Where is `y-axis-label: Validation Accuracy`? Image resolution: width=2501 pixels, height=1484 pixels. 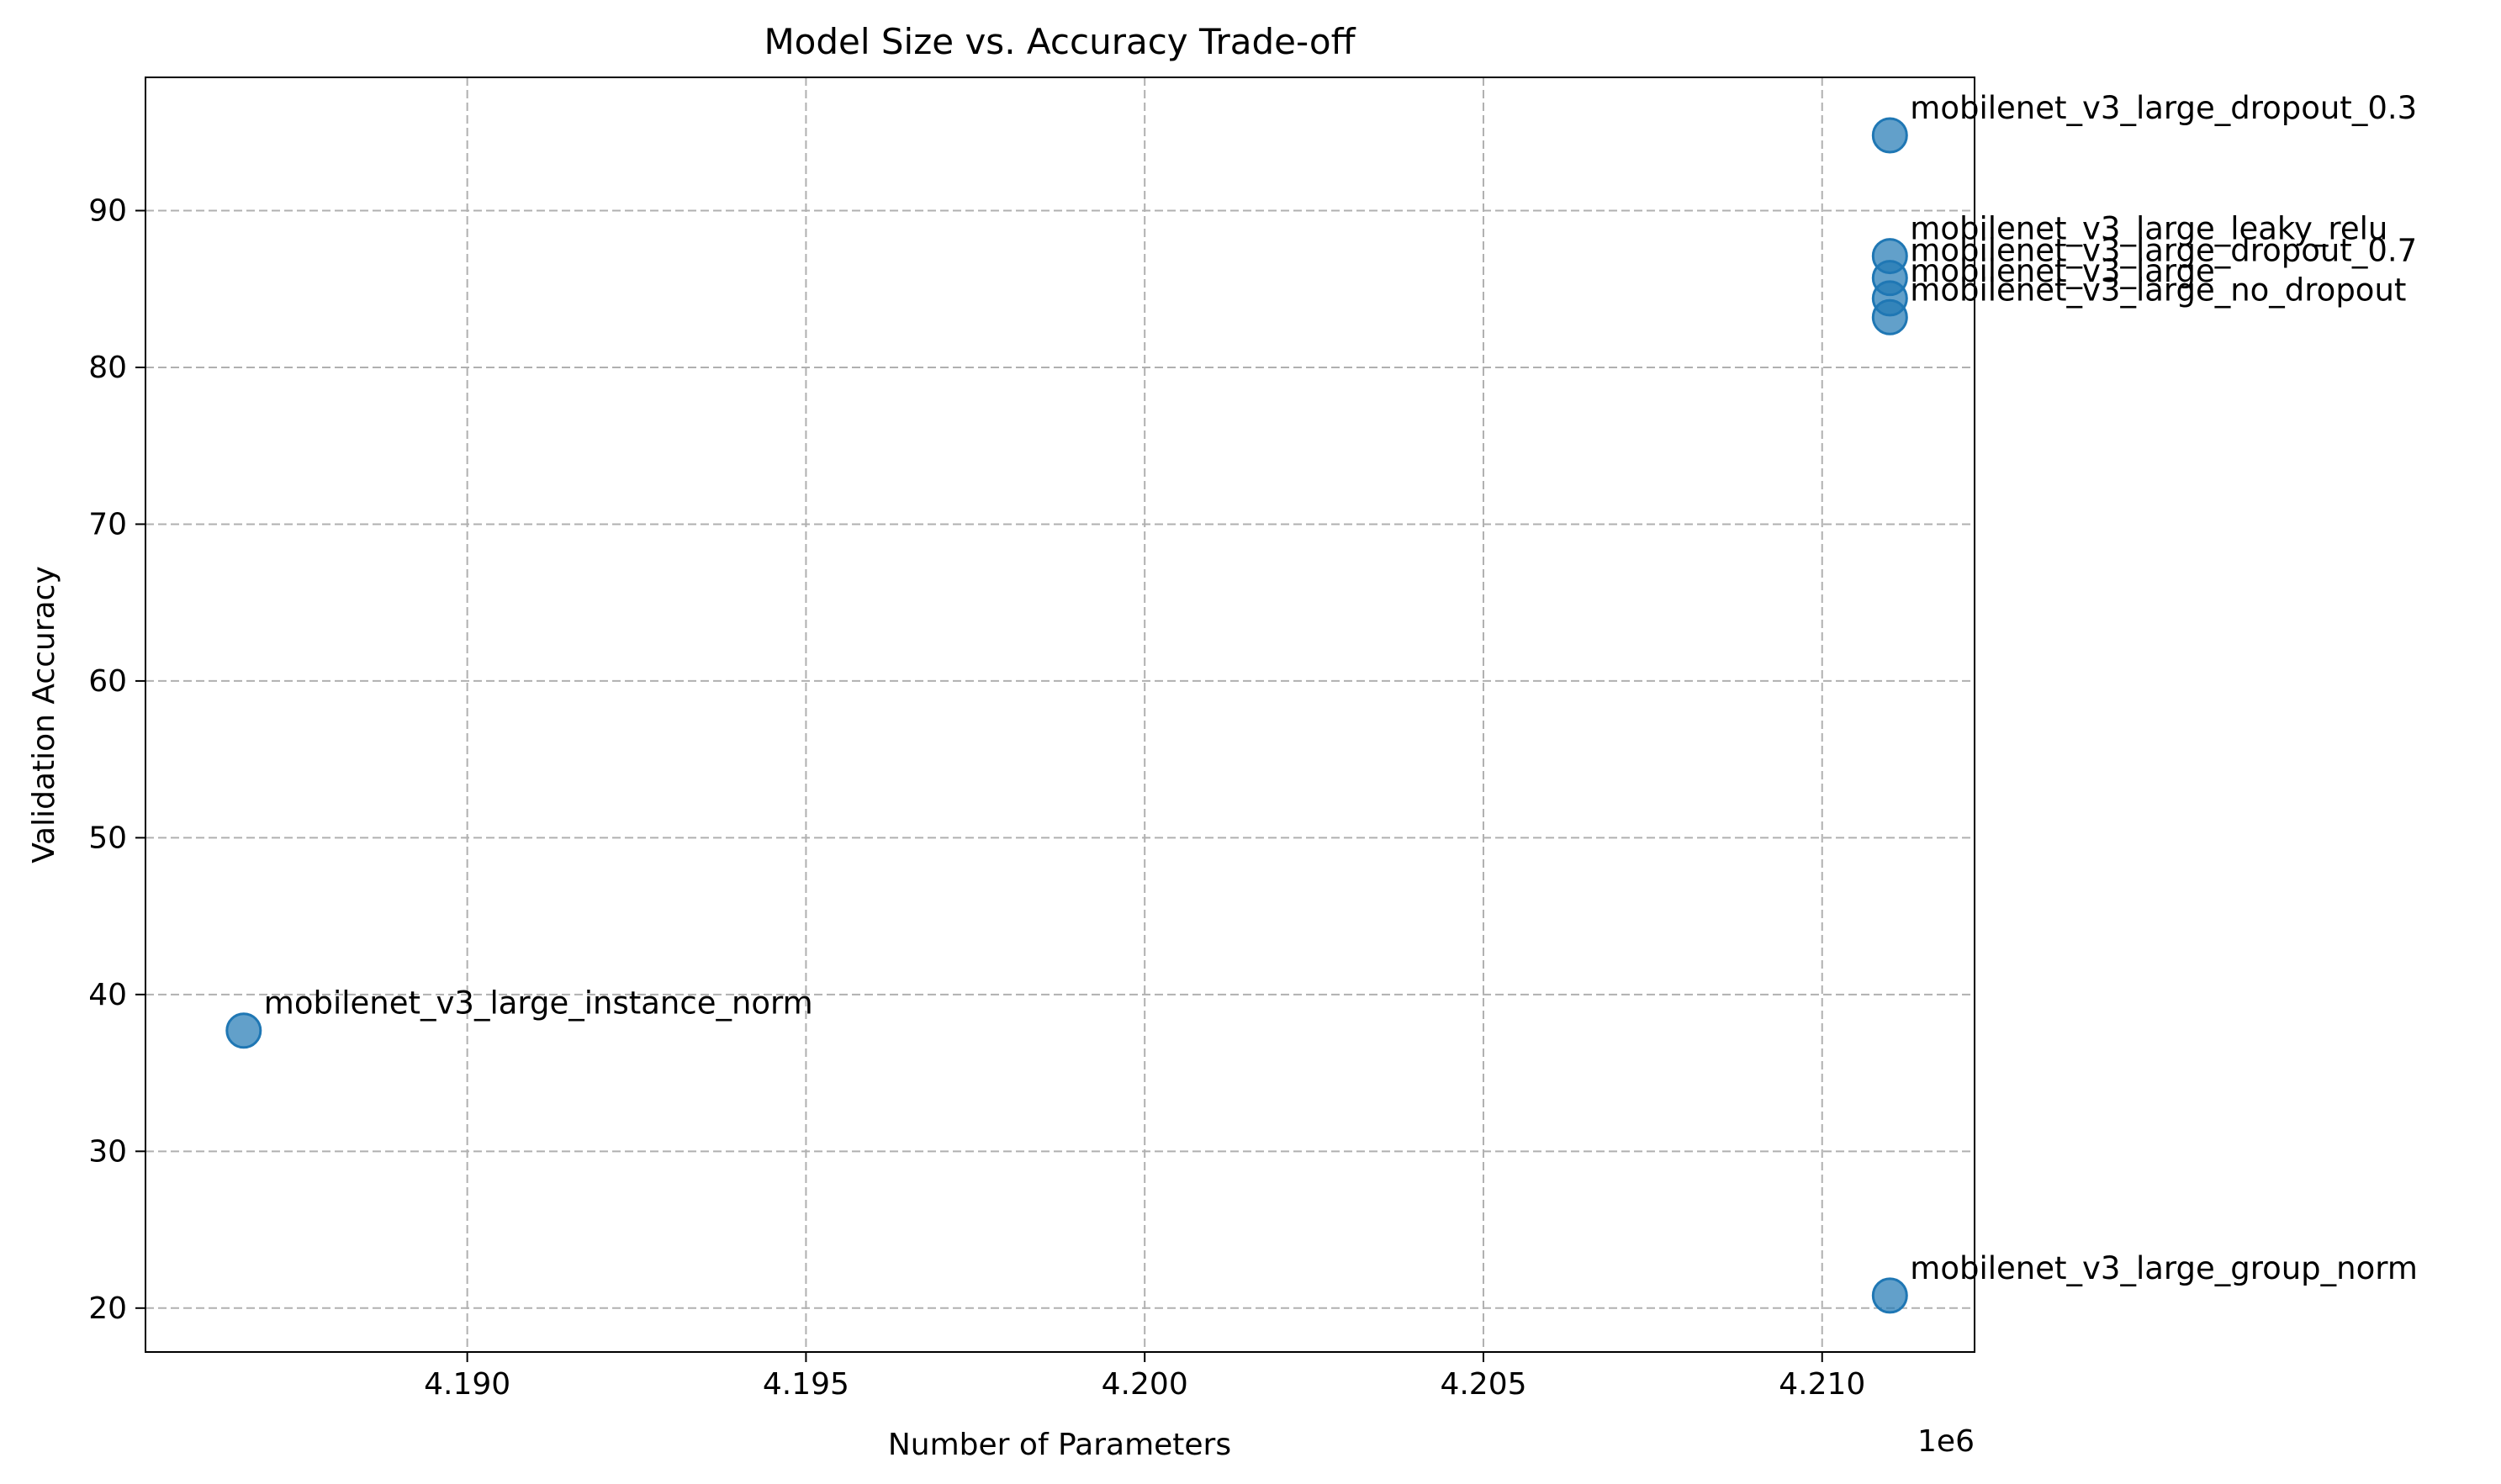
y-axis-label: Validation Accuracy is located at coordinates (44, 714).